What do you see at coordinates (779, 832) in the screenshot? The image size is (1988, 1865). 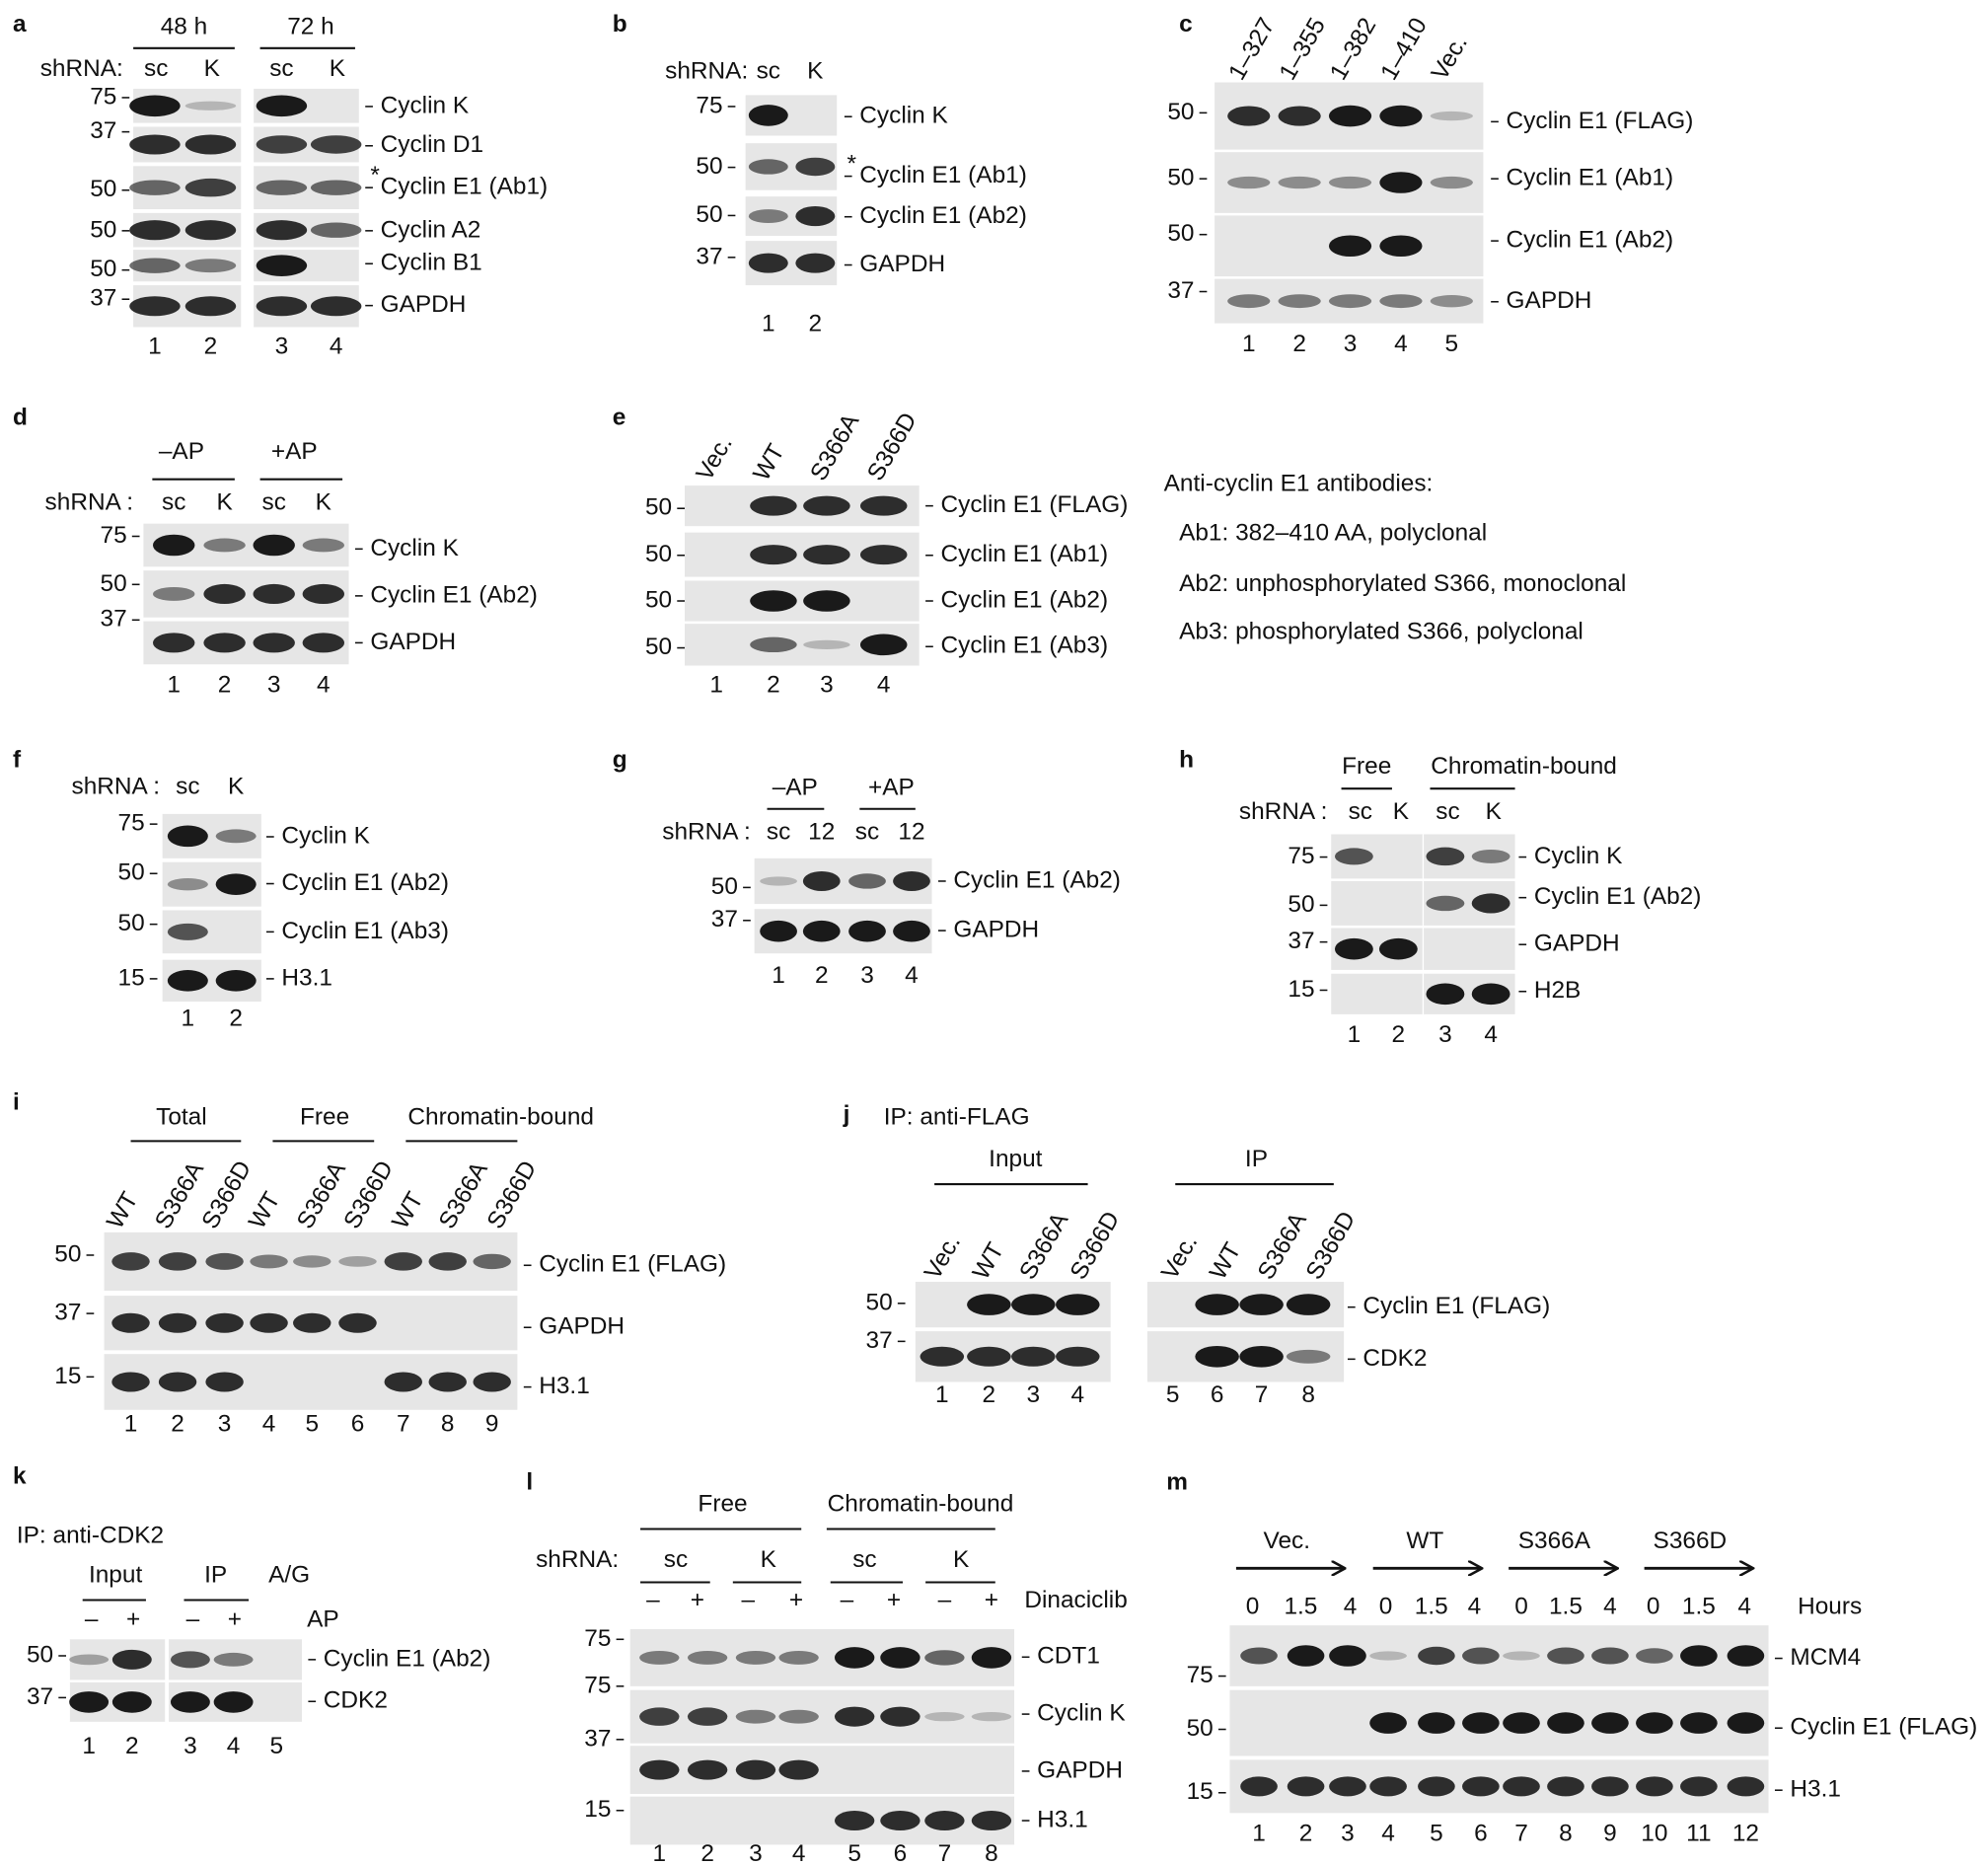 I see `lane-header: sc` at bounding box center [779, 832].